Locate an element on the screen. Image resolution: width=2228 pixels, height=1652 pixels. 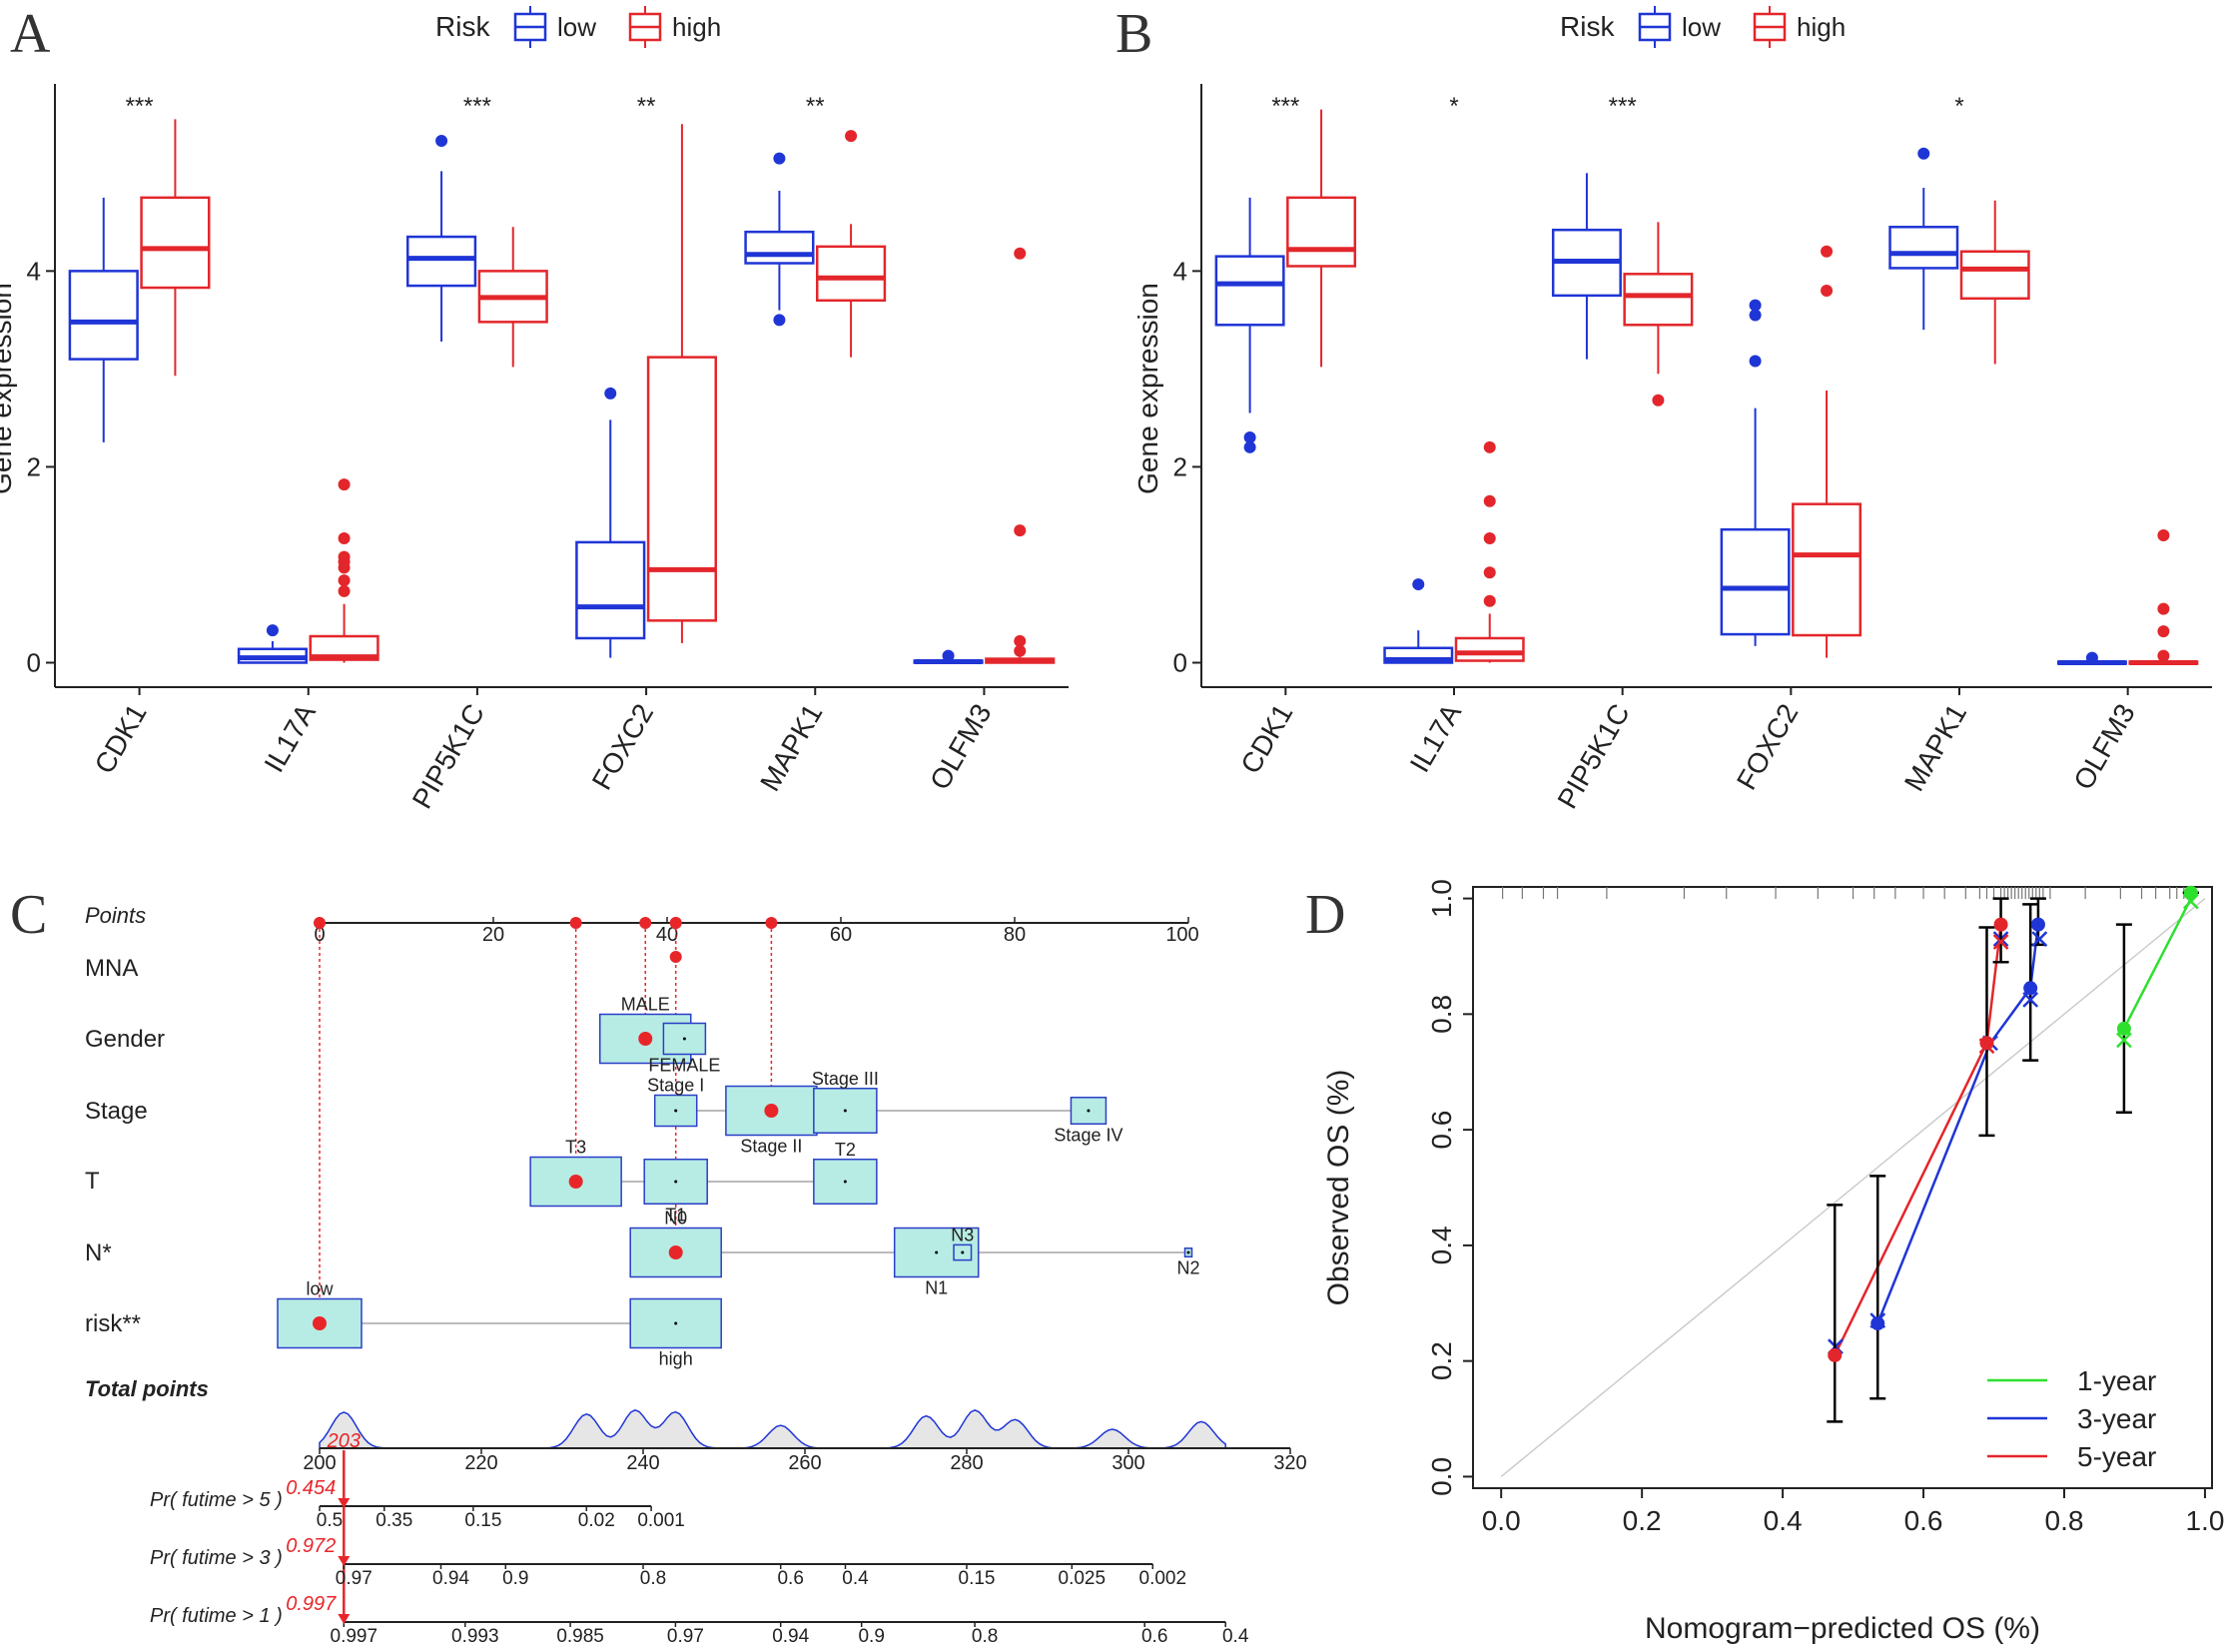
errorbar-1-year is located at coordinates (2123, 1018).